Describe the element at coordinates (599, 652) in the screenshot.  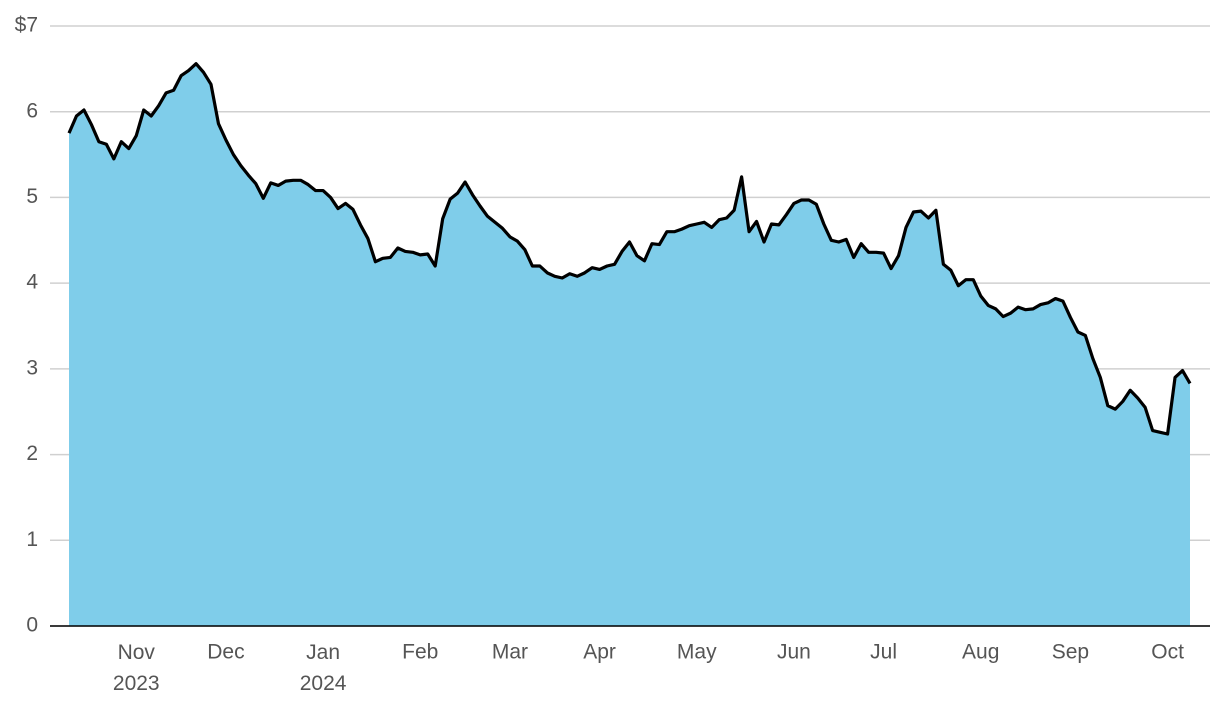
I see `x-tick-label: Apr` at that location.